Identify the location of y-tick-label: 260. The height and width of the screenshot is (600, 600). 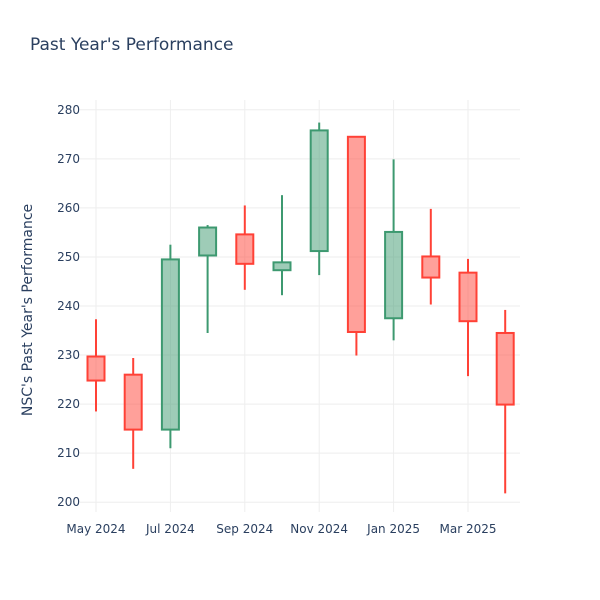
(68, 208).